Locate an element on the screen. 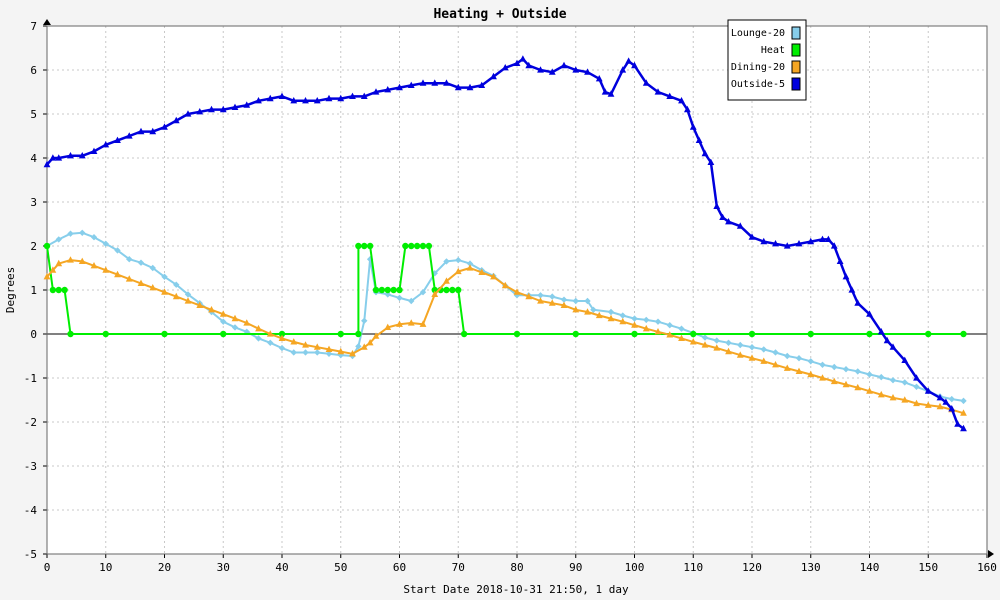  y-tick-label: -4 is located at coordinates (31, 510).